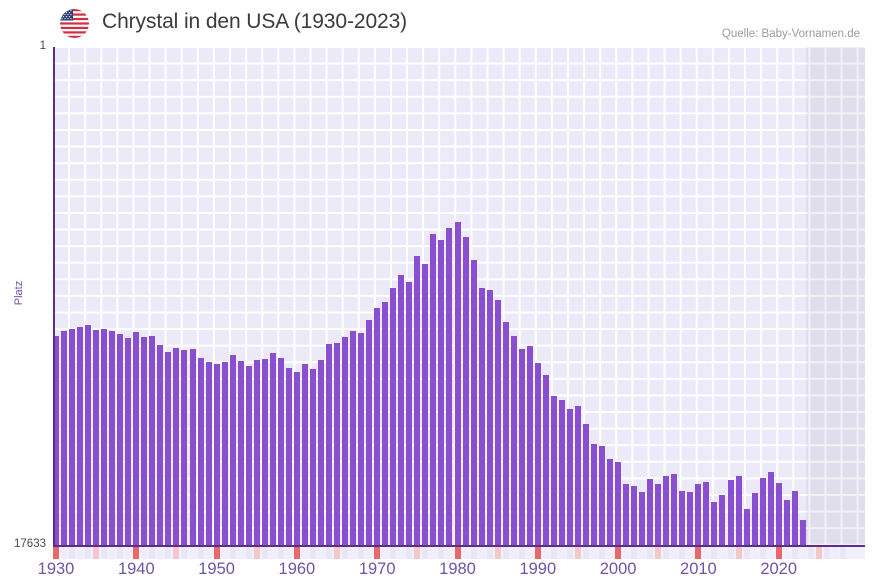 The height and width of the screenshot is (587, 873). Describe the element at coordinates (54, 296) in the screenshot. I see `y-axis-line` at that location.